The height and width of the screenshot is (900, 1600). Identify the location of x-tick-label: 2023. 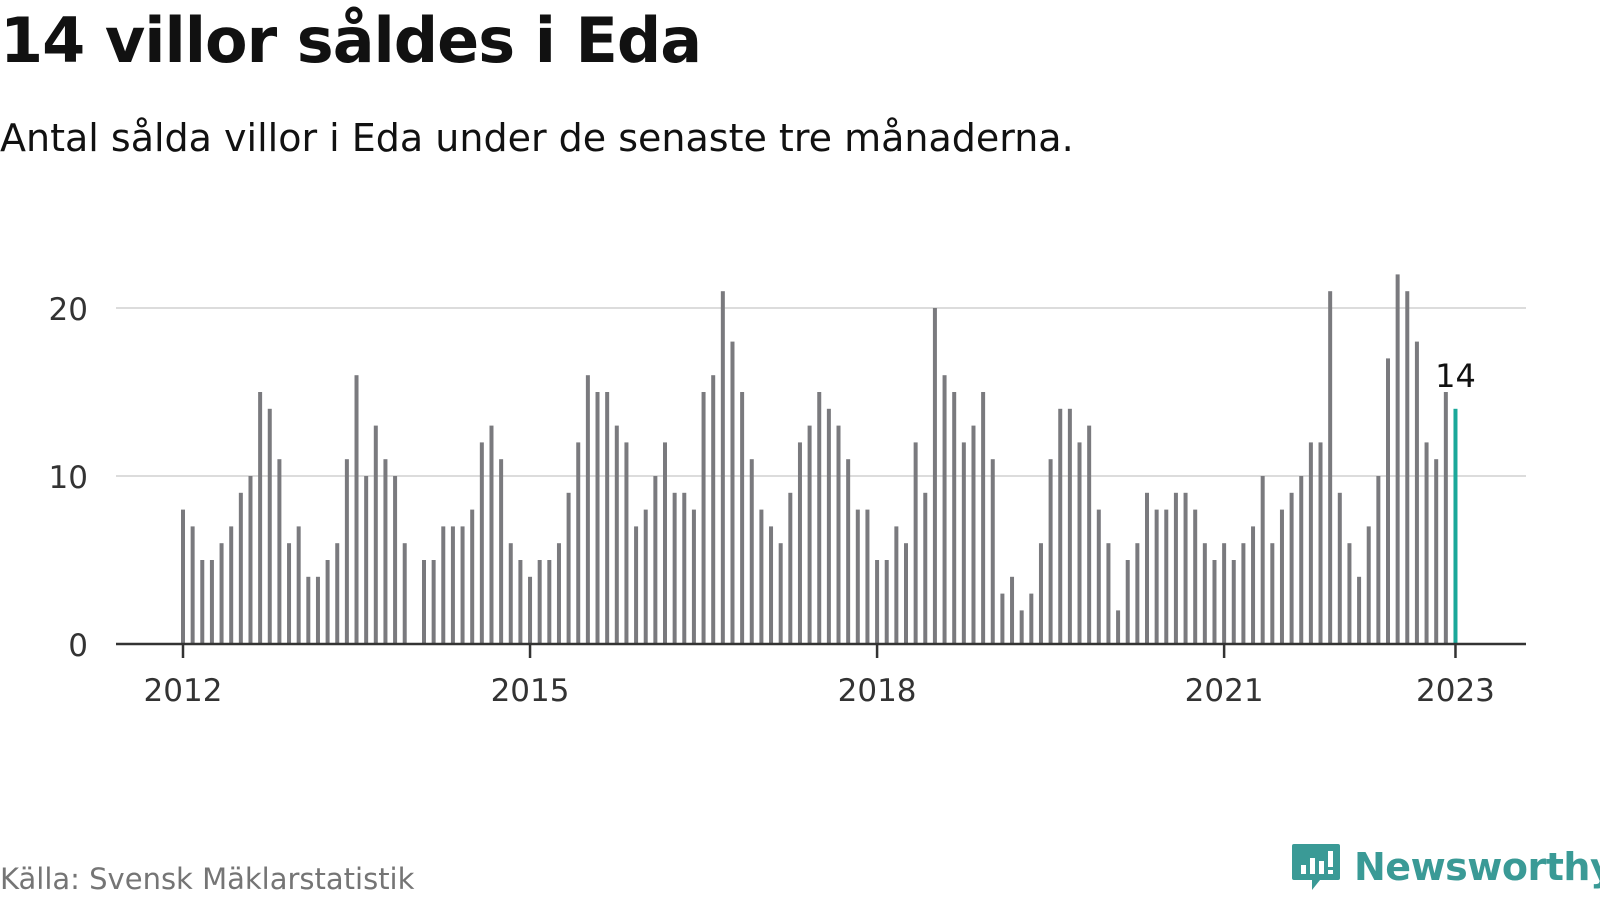
(1455, 691).